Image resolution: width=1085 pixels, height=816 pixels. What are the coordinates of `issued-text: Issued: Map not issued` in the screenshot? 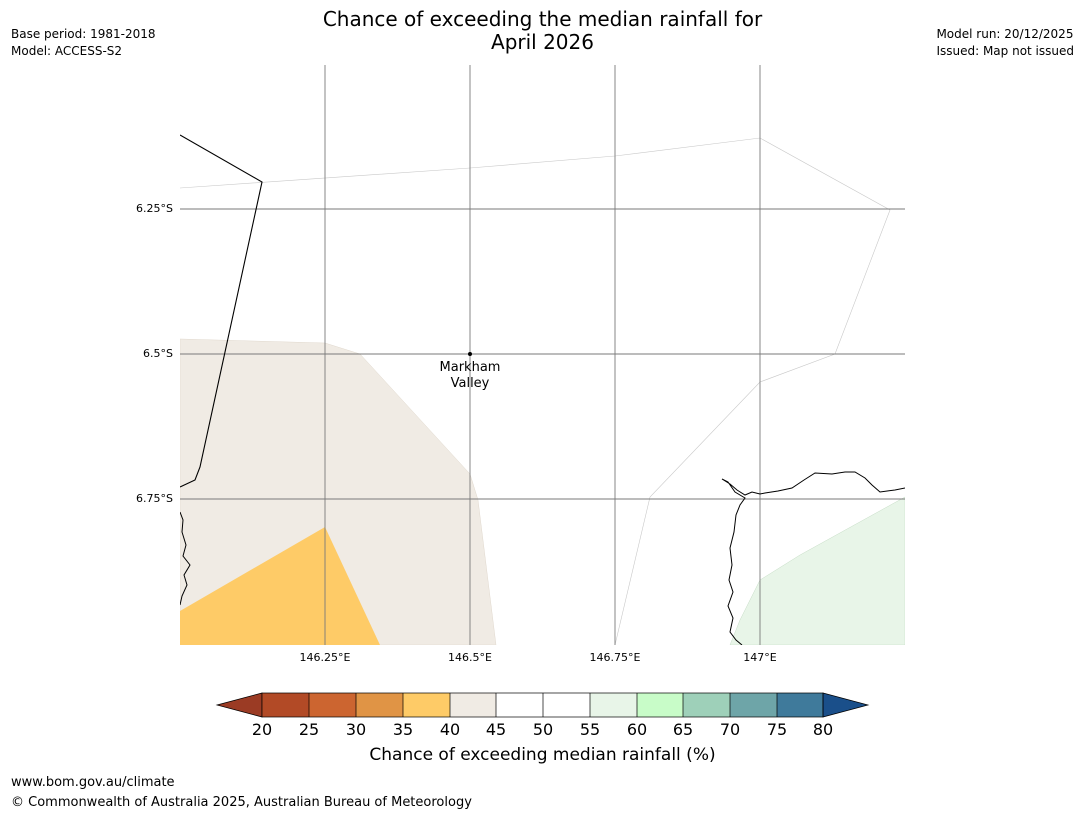 It's located at (1005, 51).